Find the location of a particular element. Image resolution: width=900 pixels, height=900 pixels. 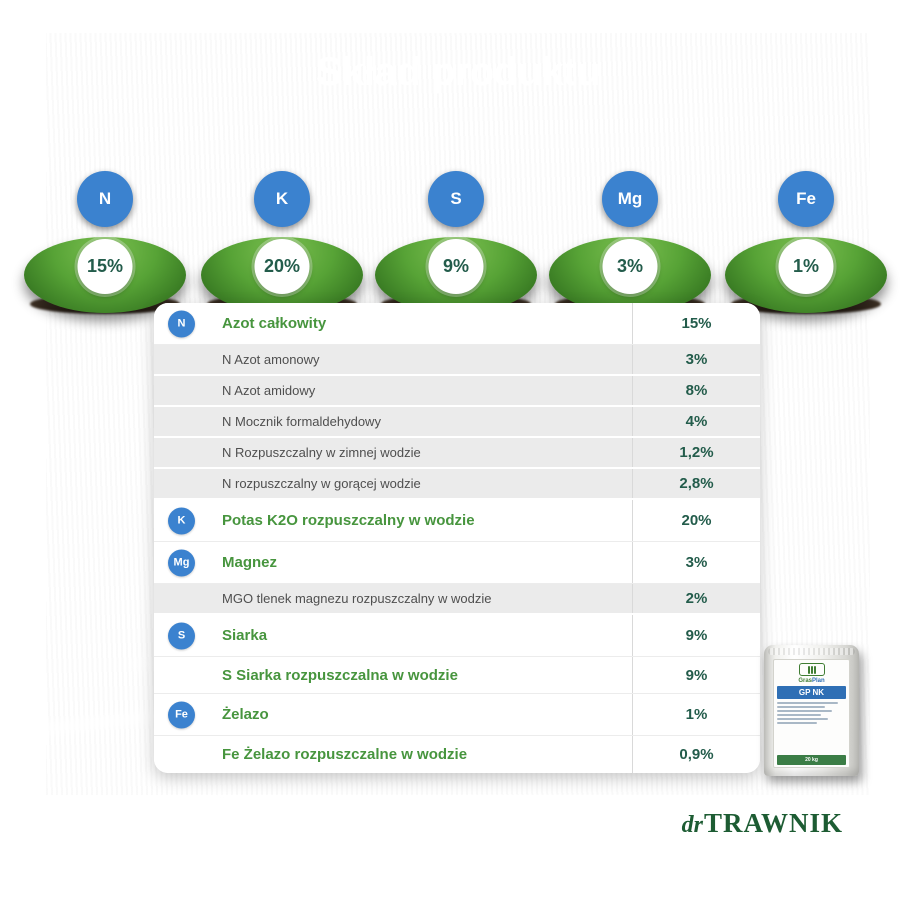

element-badge: Mg is located at coordinates (181, 562).